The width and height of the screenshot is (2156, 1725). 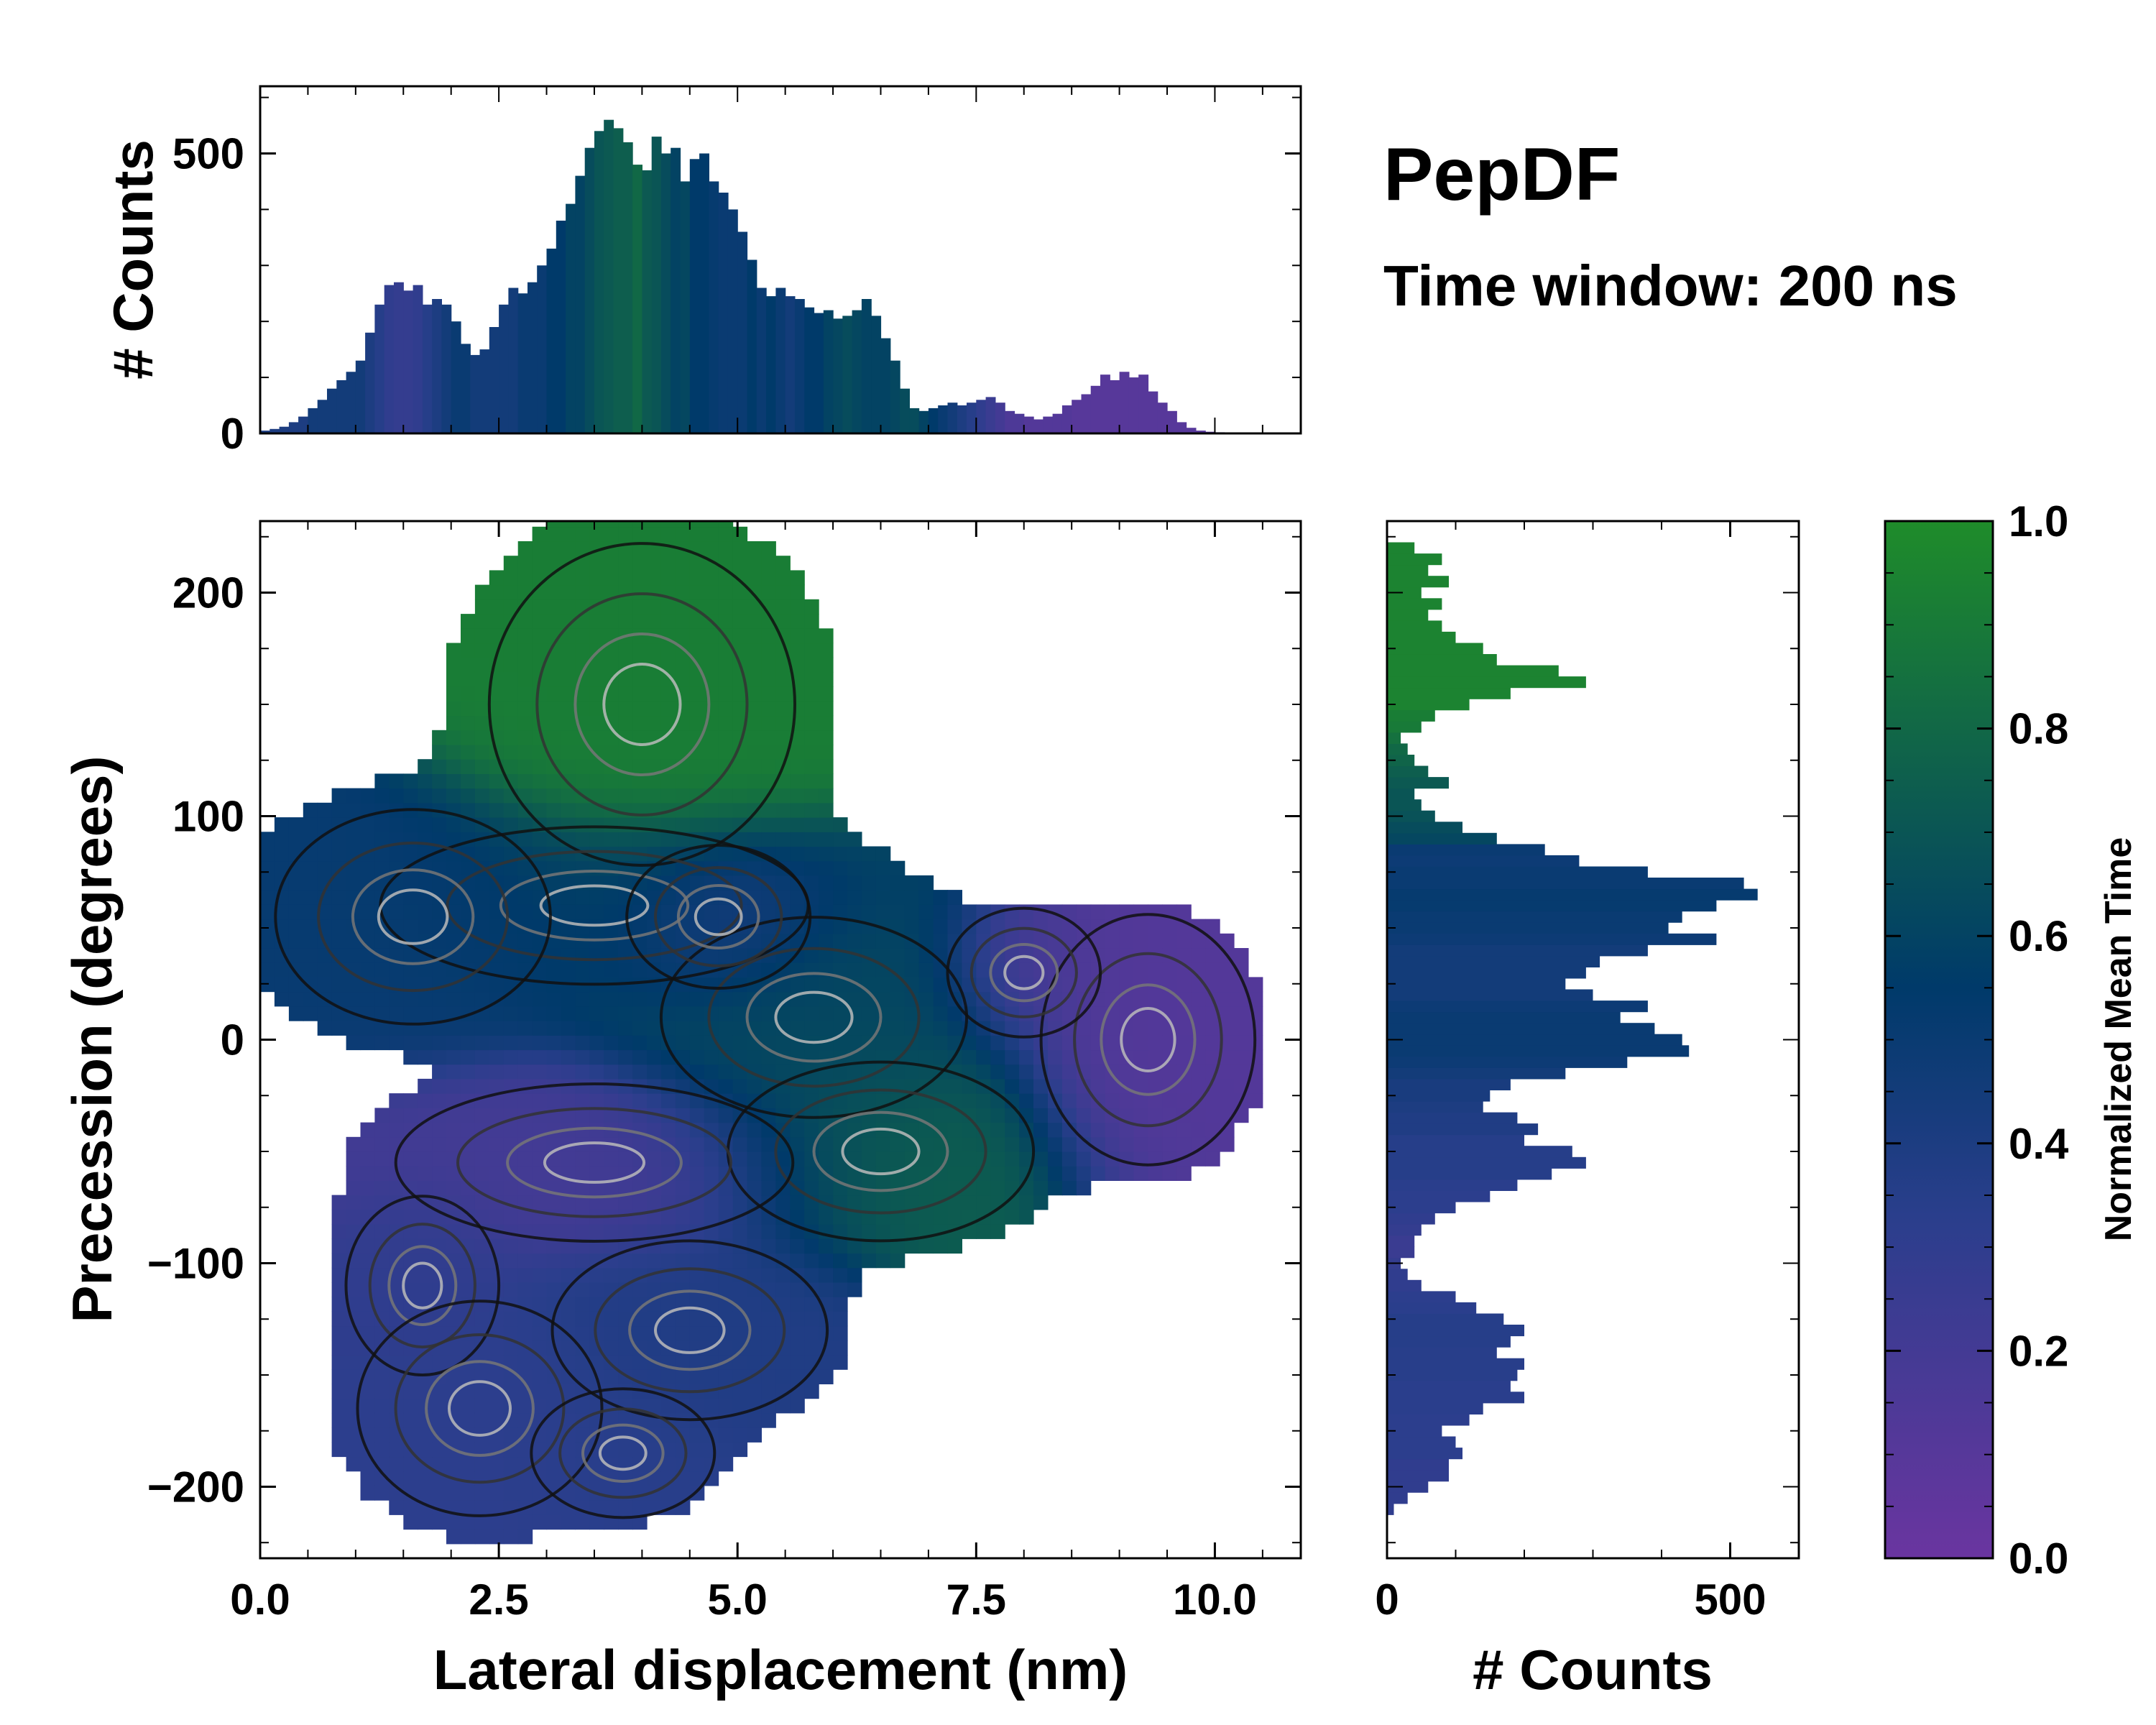 What do you see at coordinates (1439, 1096) in the screenshot?
I see `right-histogram-bar` at bounding box center [1439, 1096].